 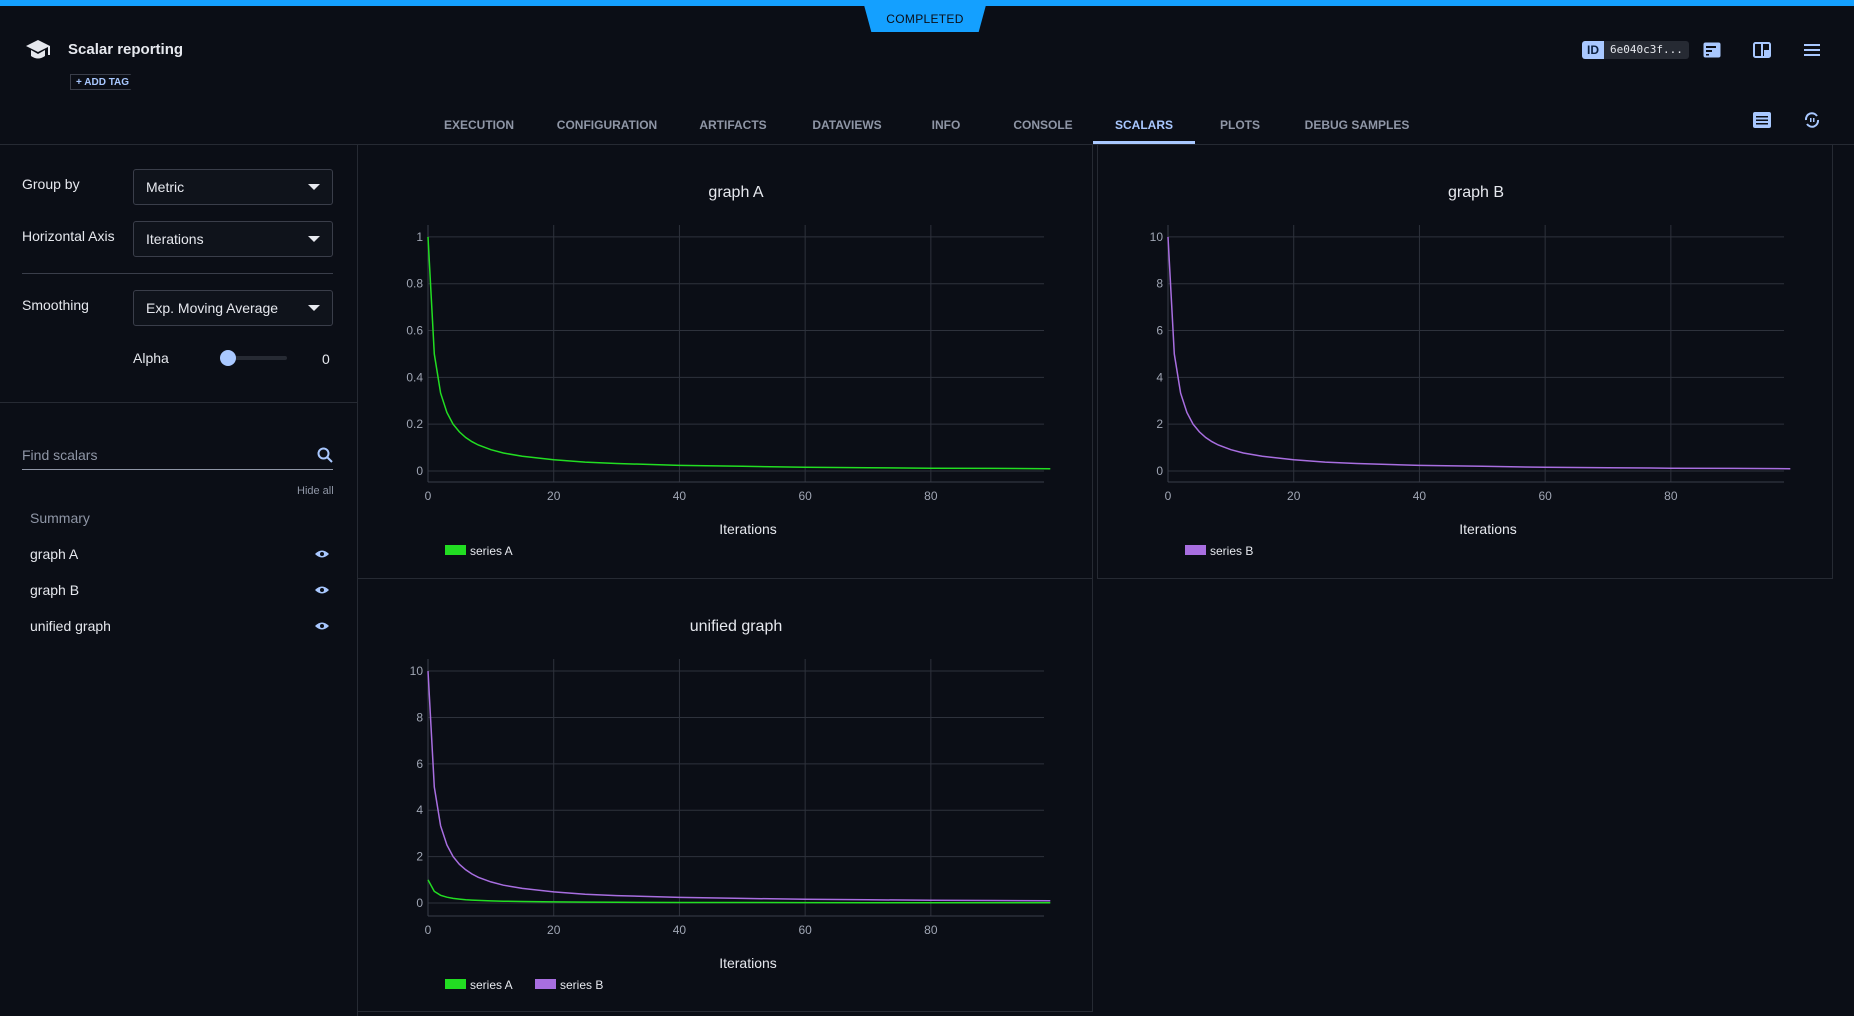 What do you see at coordinates (233, 239) in the screenshot?
I see `horizontal-axis-select: Iterations` at bounding box center [233, 239].